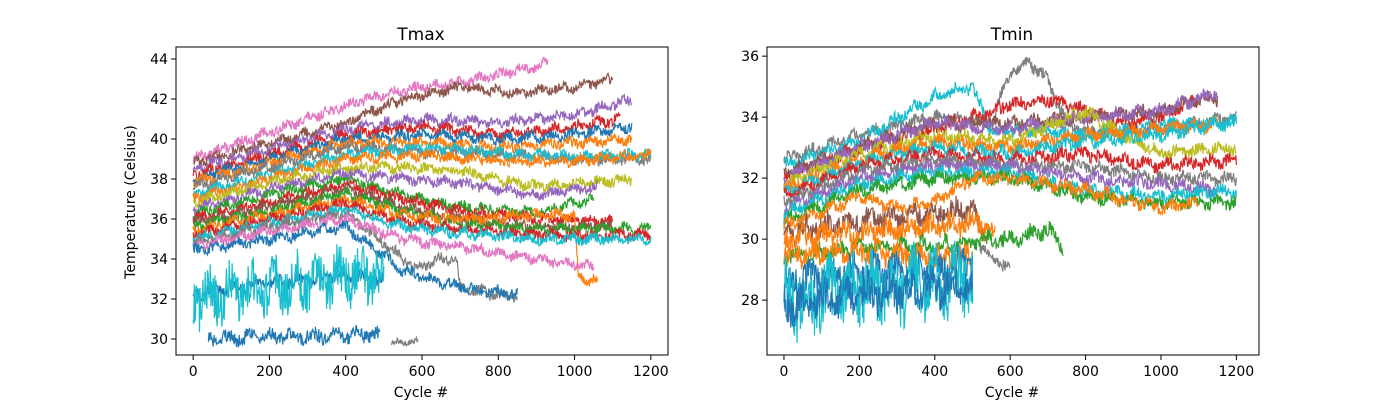  What do you see at coordinates (131, 202) in the screenshot?
I see `y-axis-label: Temperature (Celsius)` at bounding box center [131, 202].